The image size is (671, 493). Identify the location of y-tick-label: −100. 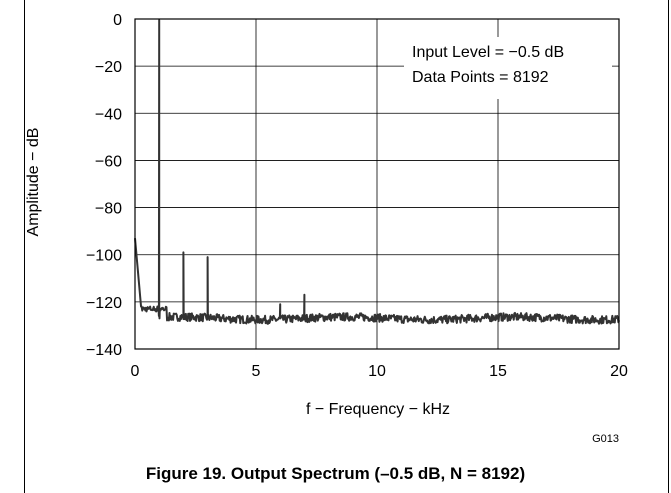
(104, 256).